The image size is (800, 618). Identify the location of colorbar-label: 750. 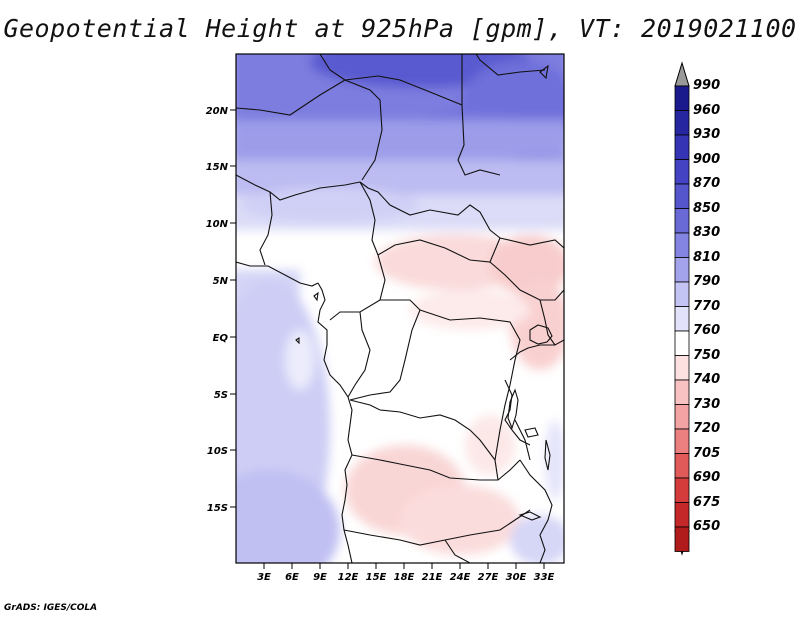
(707, 355).